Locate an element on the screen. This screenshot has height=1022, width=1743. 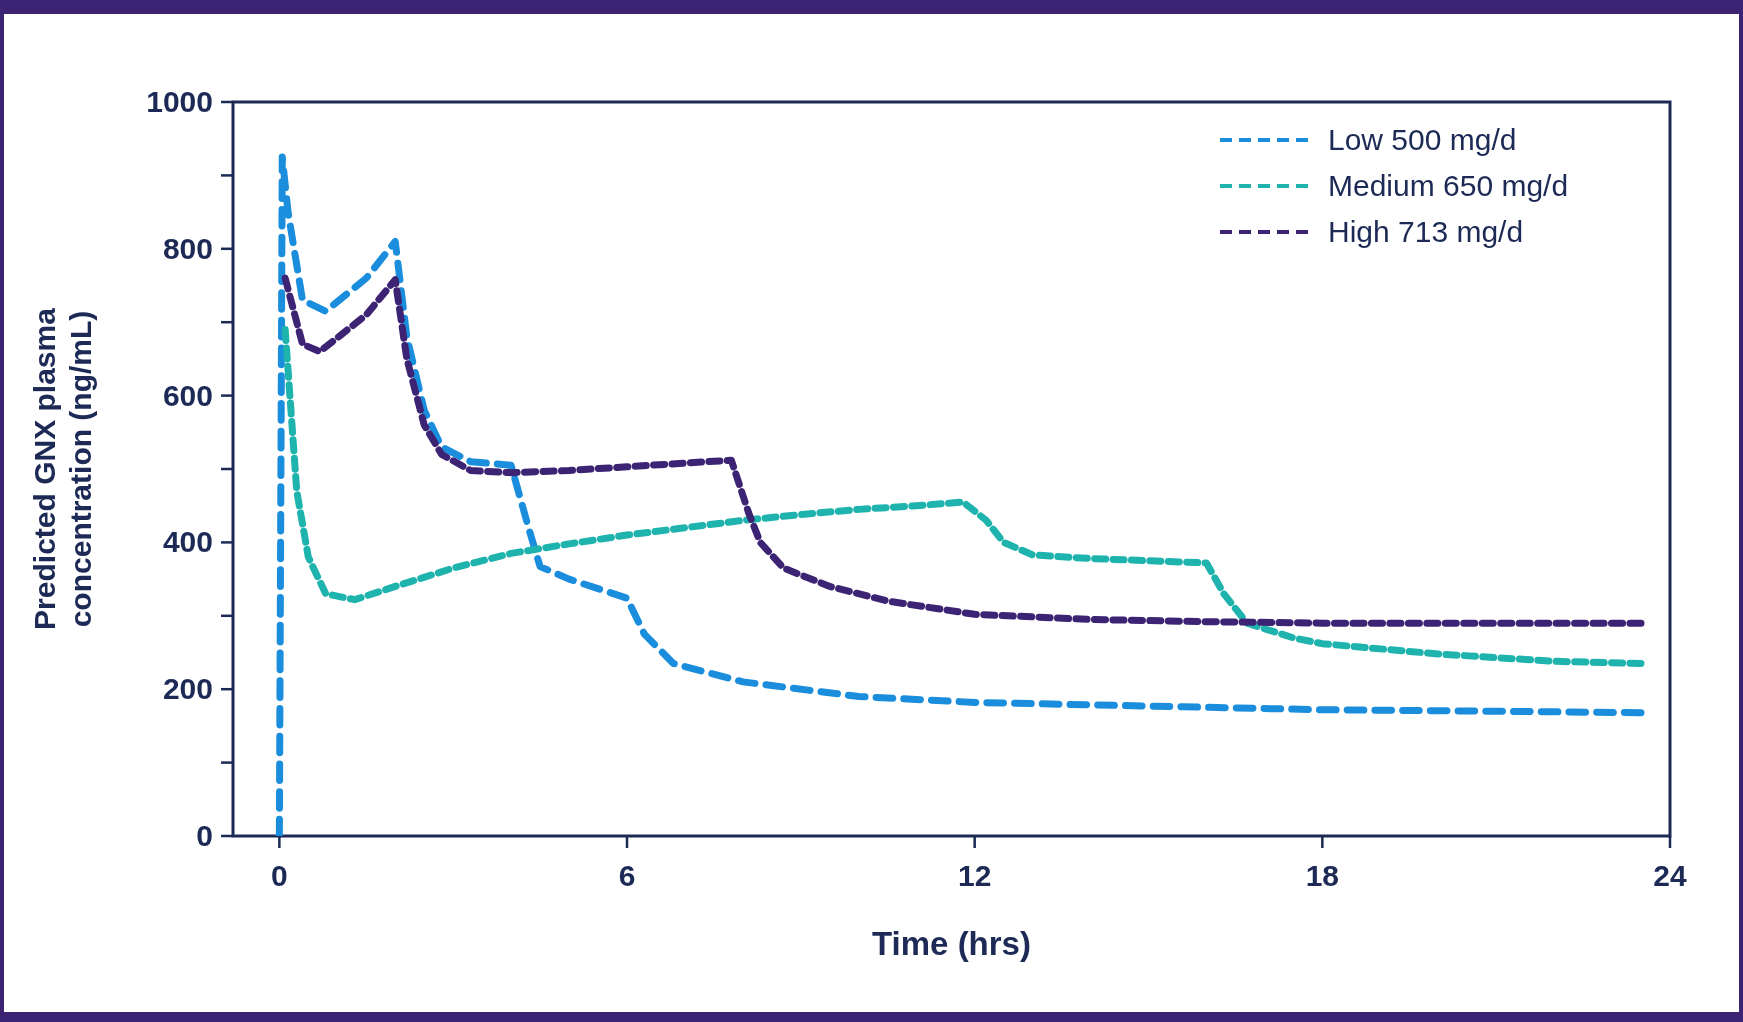
x-tick-label: 24 is located at coordinates (1670, 875).